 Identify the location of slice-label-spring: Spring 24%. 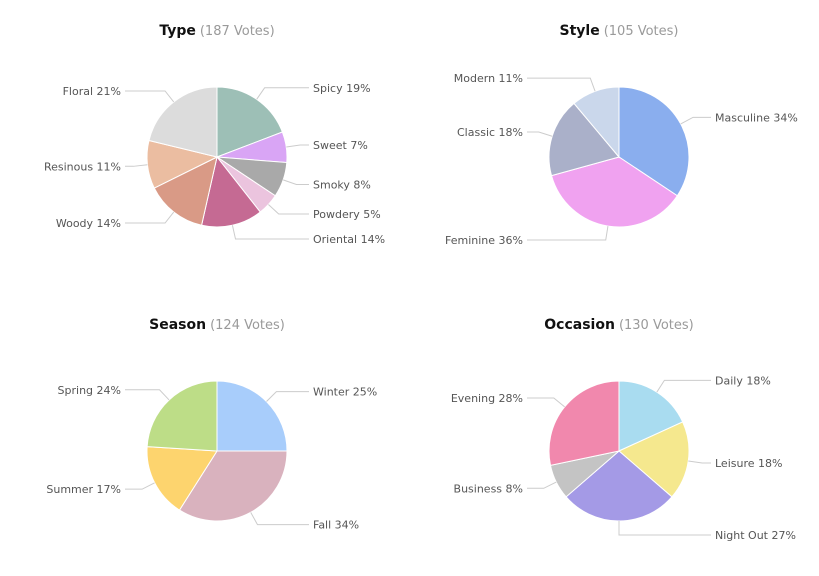
(89, 390).